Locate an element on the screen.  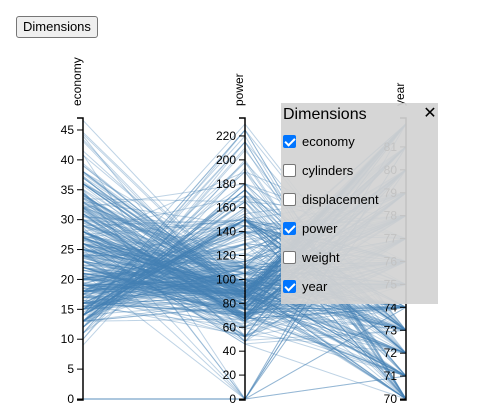
dimension-option-economy: economy is located at coordinates (359, 141).